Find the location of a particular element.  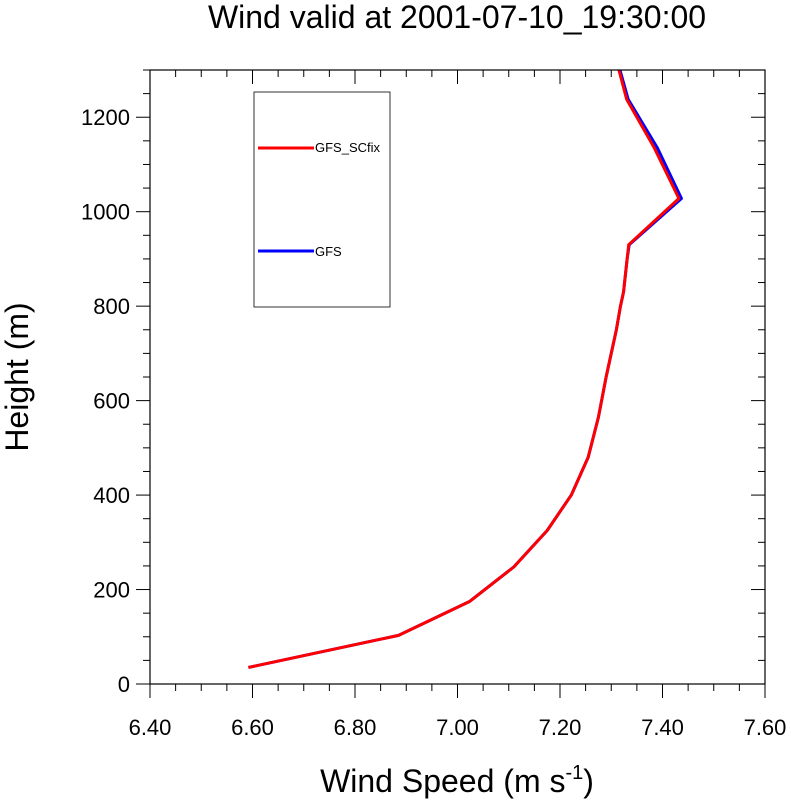

x-axis-label-superscript: -1 is located at coordinates (574, 773).